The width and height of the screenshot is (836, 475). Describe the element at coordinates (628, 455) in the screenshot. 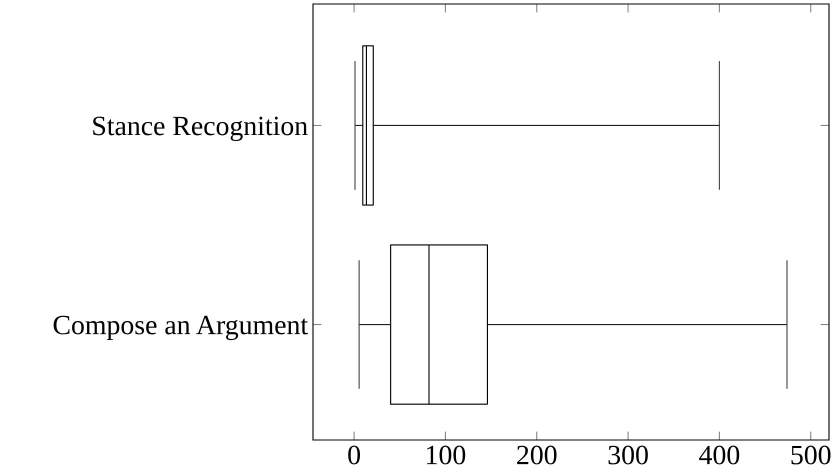

I see `x-tick-label: 300` at that location.